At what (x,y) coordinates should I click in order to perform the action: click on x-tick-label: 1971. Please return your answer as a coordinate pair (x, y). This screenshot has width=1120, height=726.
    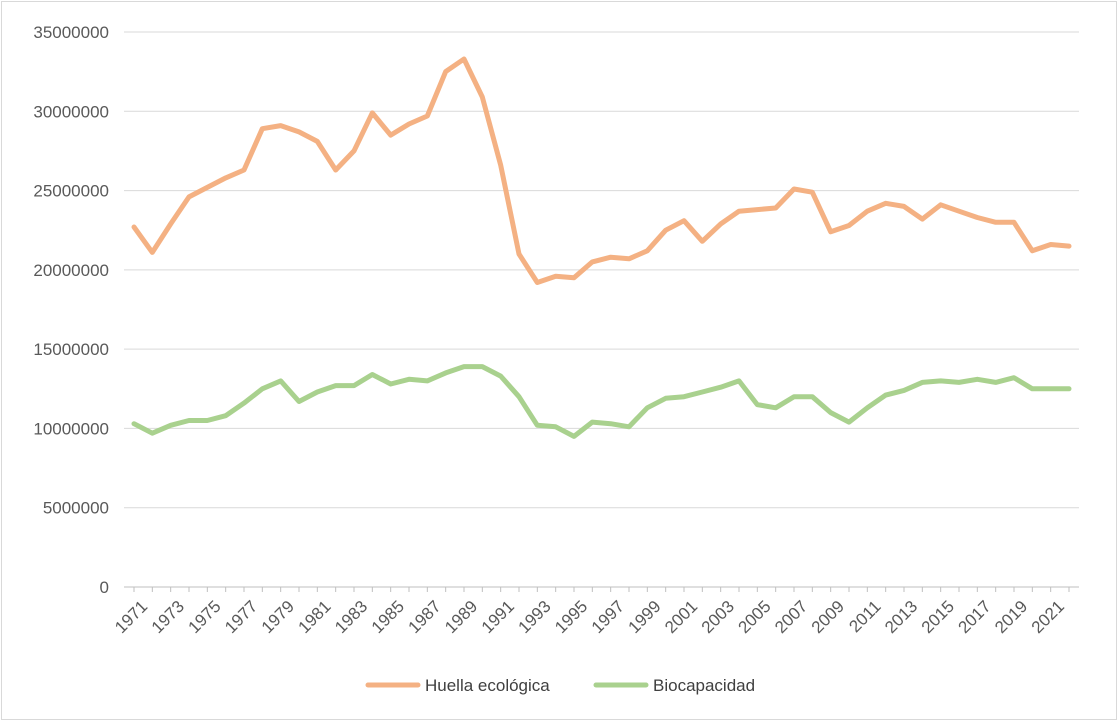
    Looking at the image, I should click on (131, 617).